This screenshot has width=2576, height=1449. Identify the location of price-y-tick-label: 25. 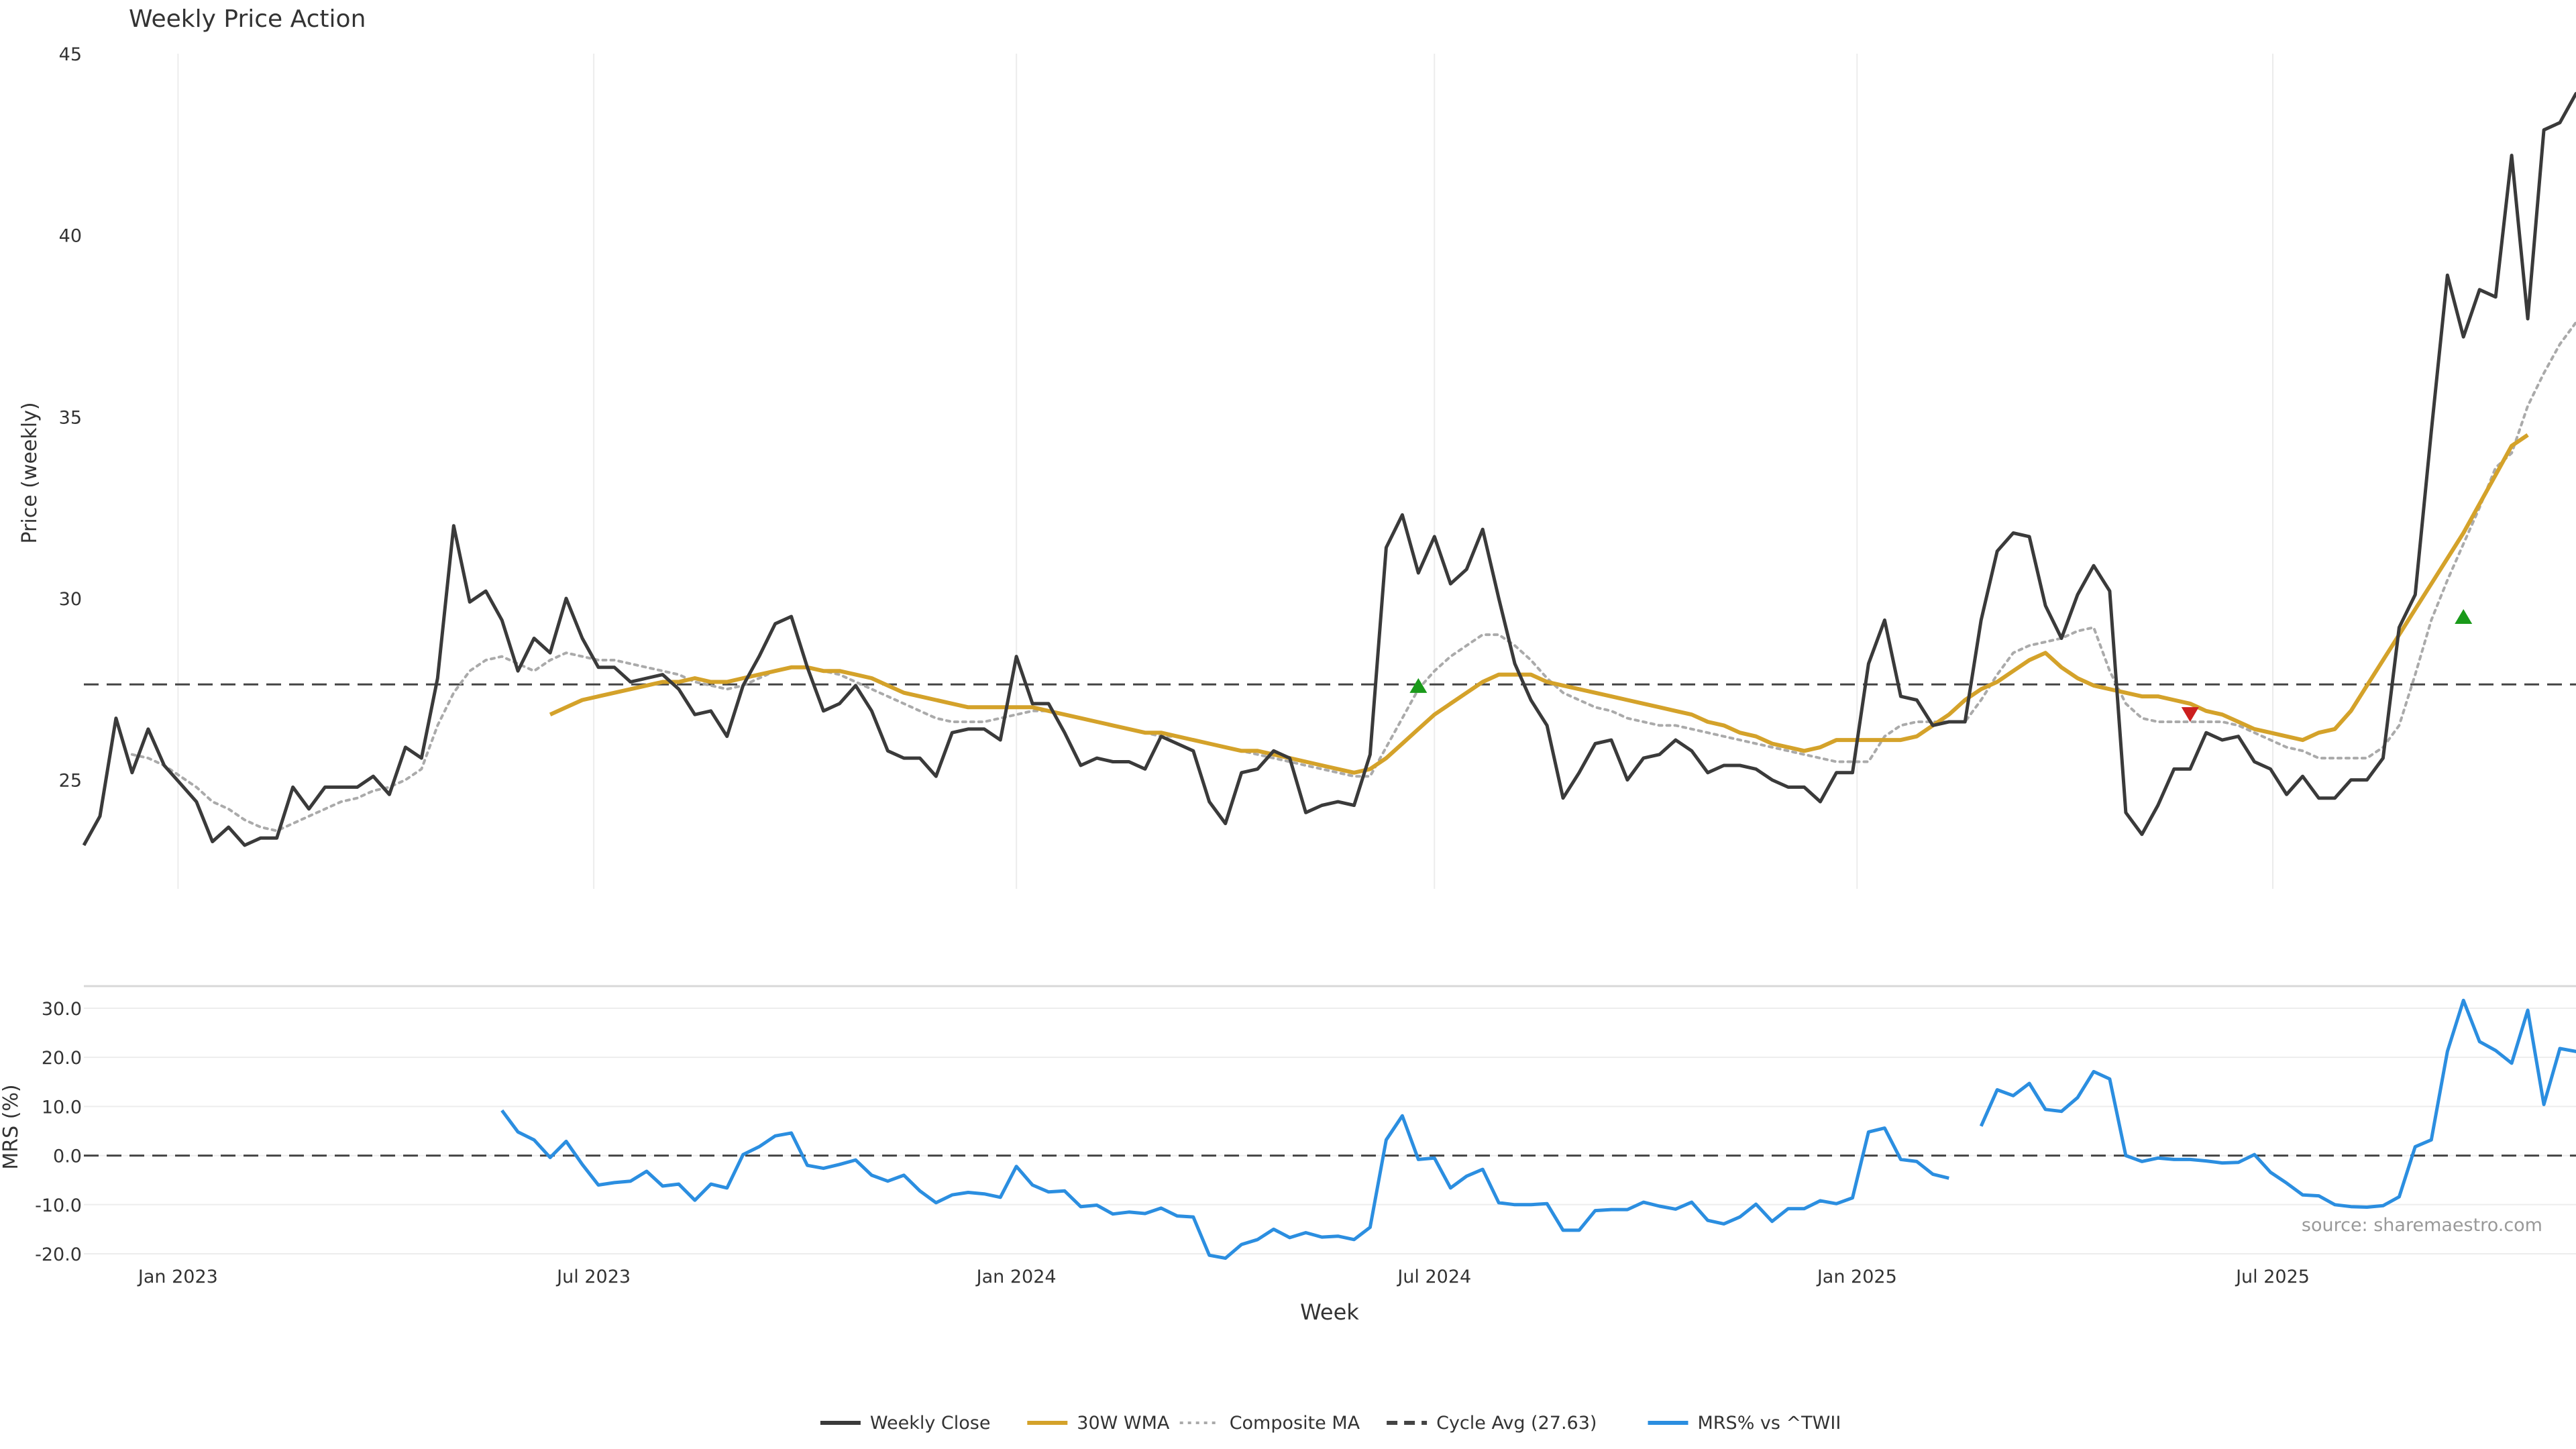
(70, 781).